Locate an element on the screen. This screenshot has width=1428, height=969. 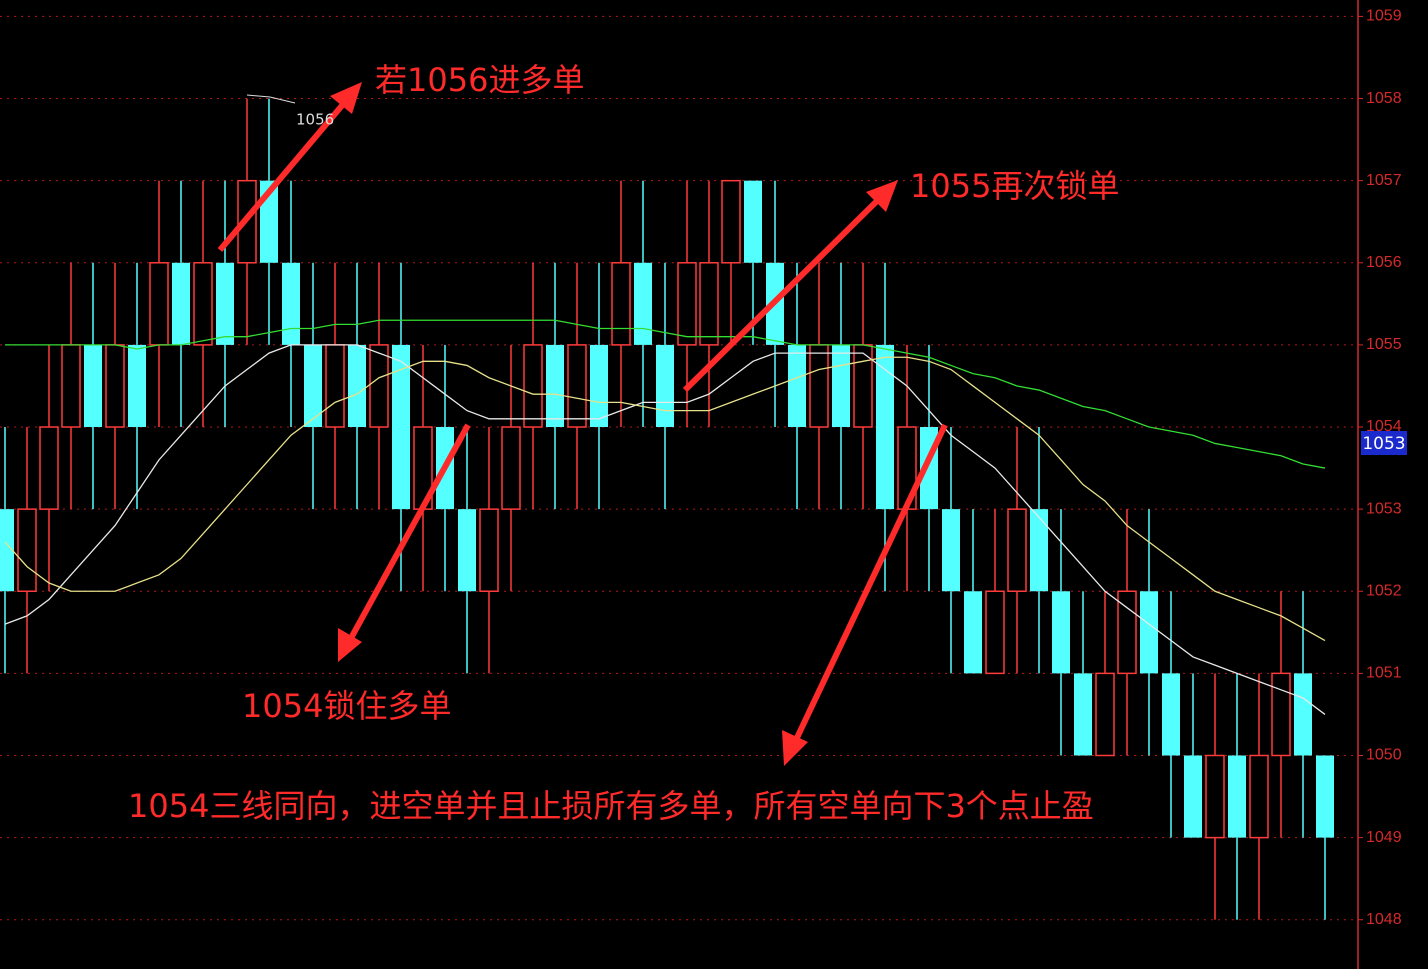
y-tick-label: 1058 is located at coordinates (1384, 98).